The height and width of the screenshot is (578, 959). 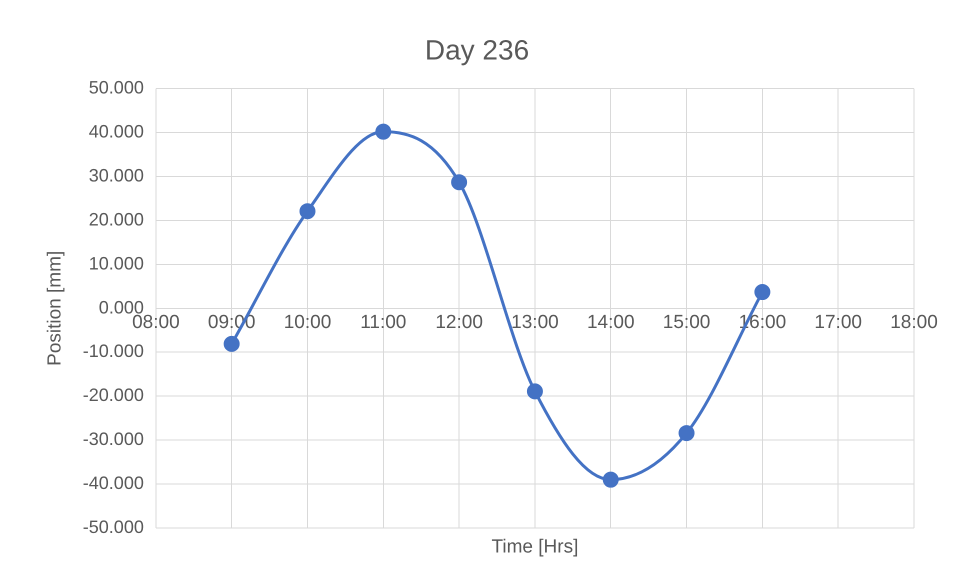 What do you see at coordinates (113, 526) in the screenshot?
I see `y-tick-label: -50.000` at bounding box center [113, 526].